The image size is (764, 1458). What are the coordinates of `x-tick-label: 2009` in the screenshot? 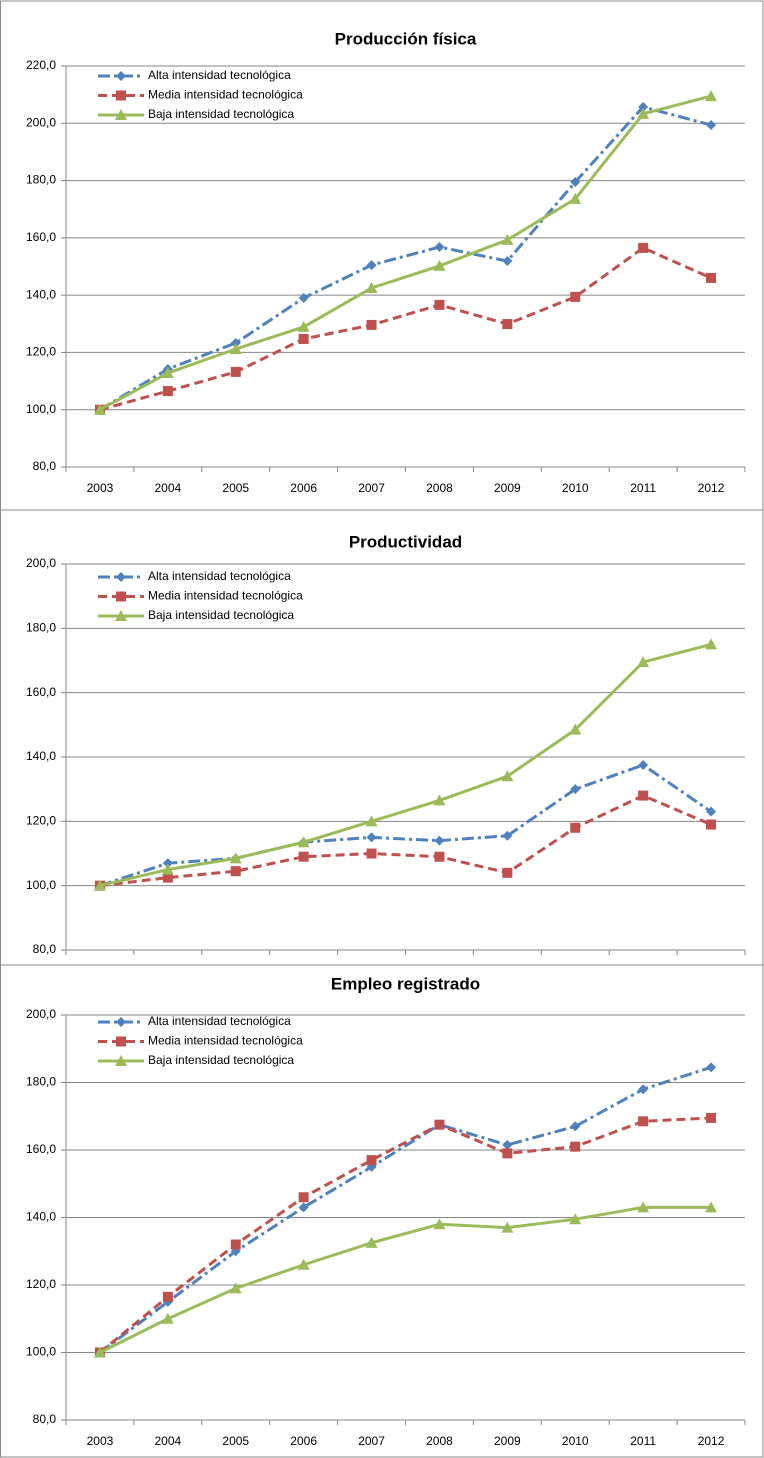 It's located at (507, 1441).